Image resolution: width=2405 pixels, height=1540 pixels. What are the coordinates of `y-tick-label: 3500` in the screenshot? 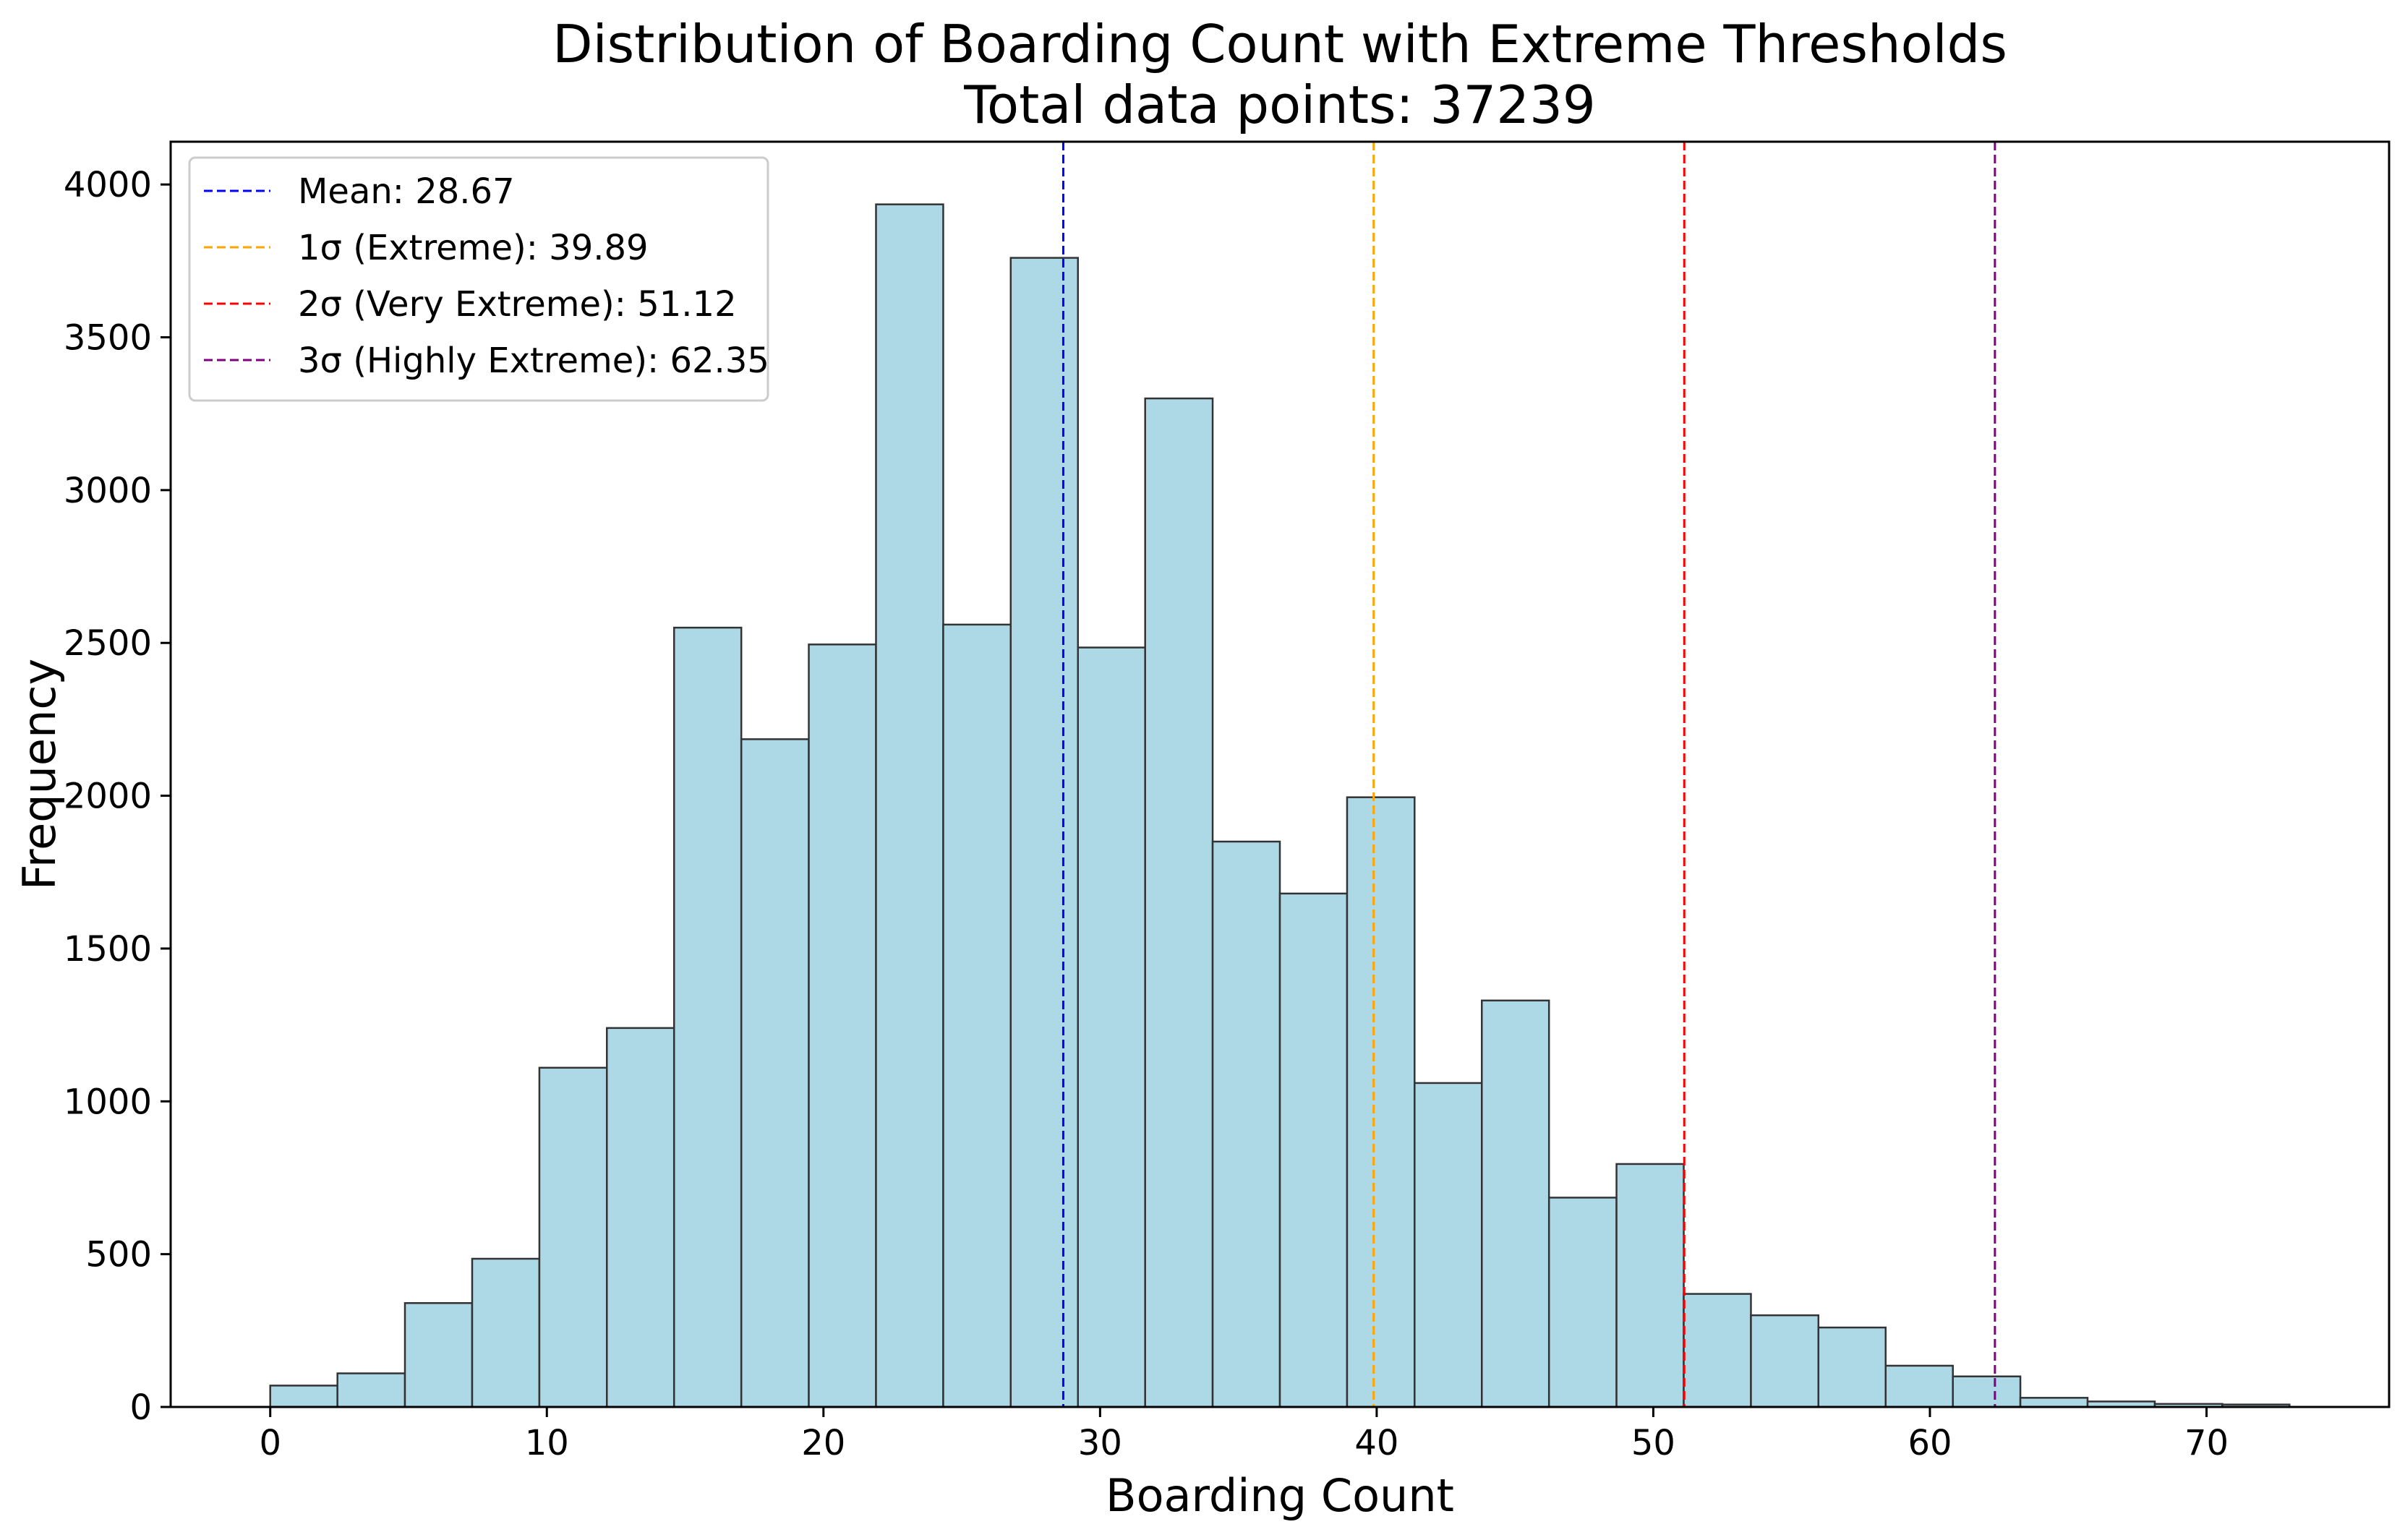 It's located at (108, 339).